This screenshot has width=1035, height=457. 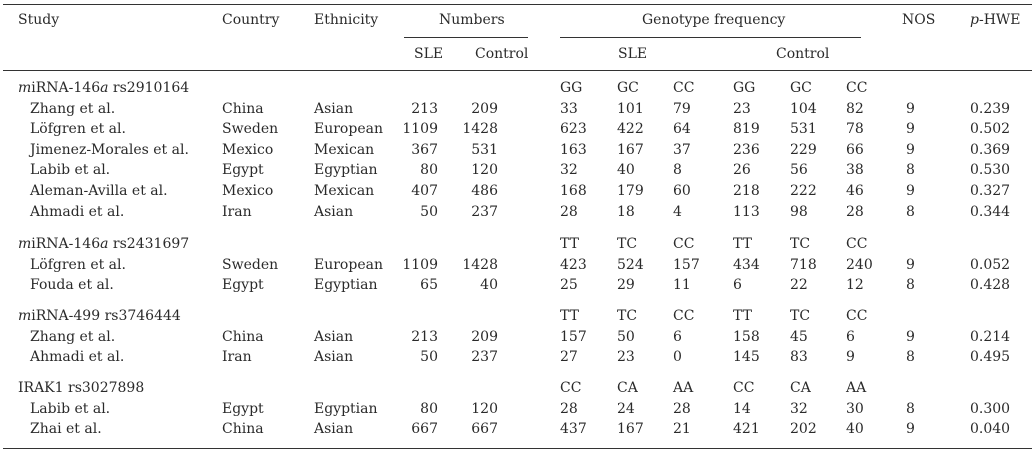 I want to click on genotype-count: 40, so click(x=855, y=429).